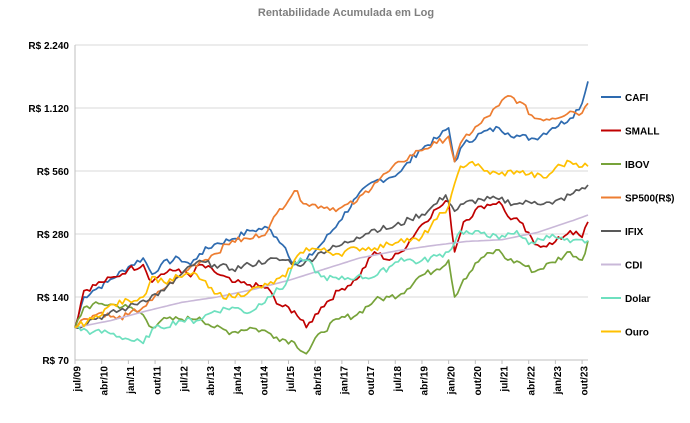 This screenshot has height=423, width=690. I want to click on x-tick-label: jan/14, so click(238, 381).